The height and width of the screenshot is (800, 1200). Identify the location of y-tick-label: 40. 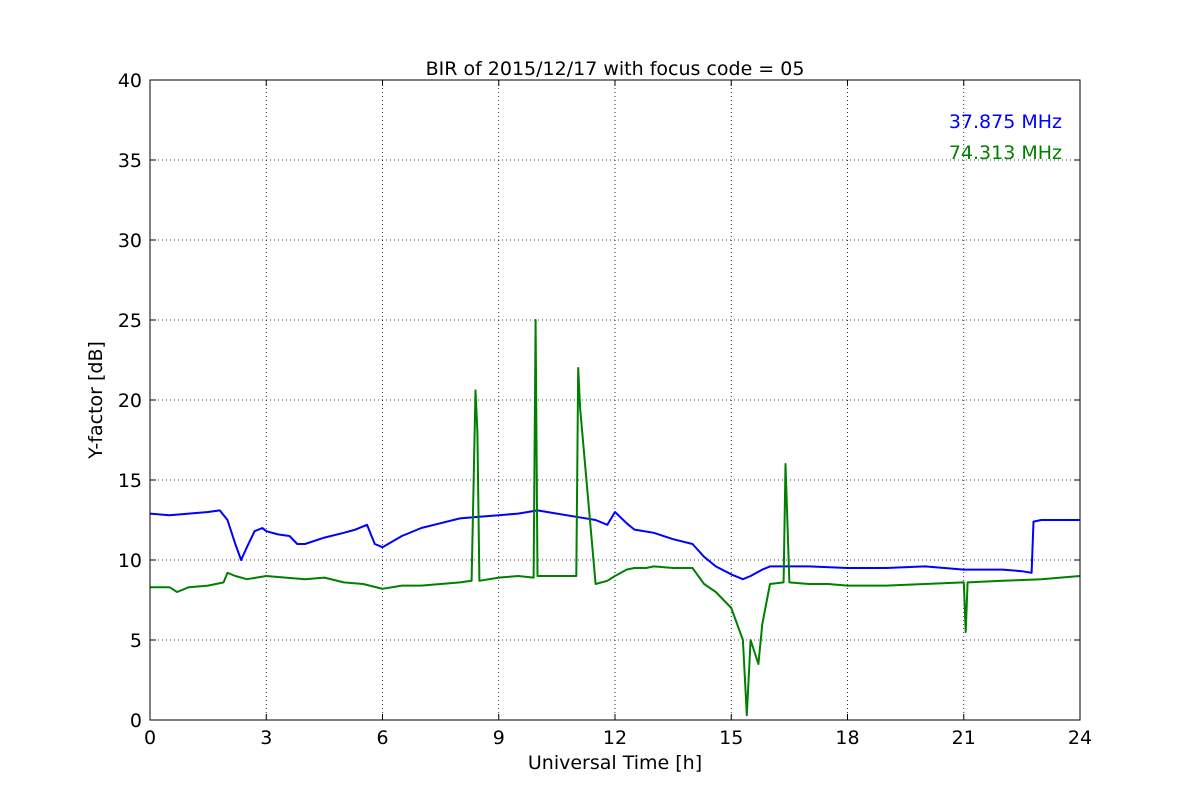
(130, 81).